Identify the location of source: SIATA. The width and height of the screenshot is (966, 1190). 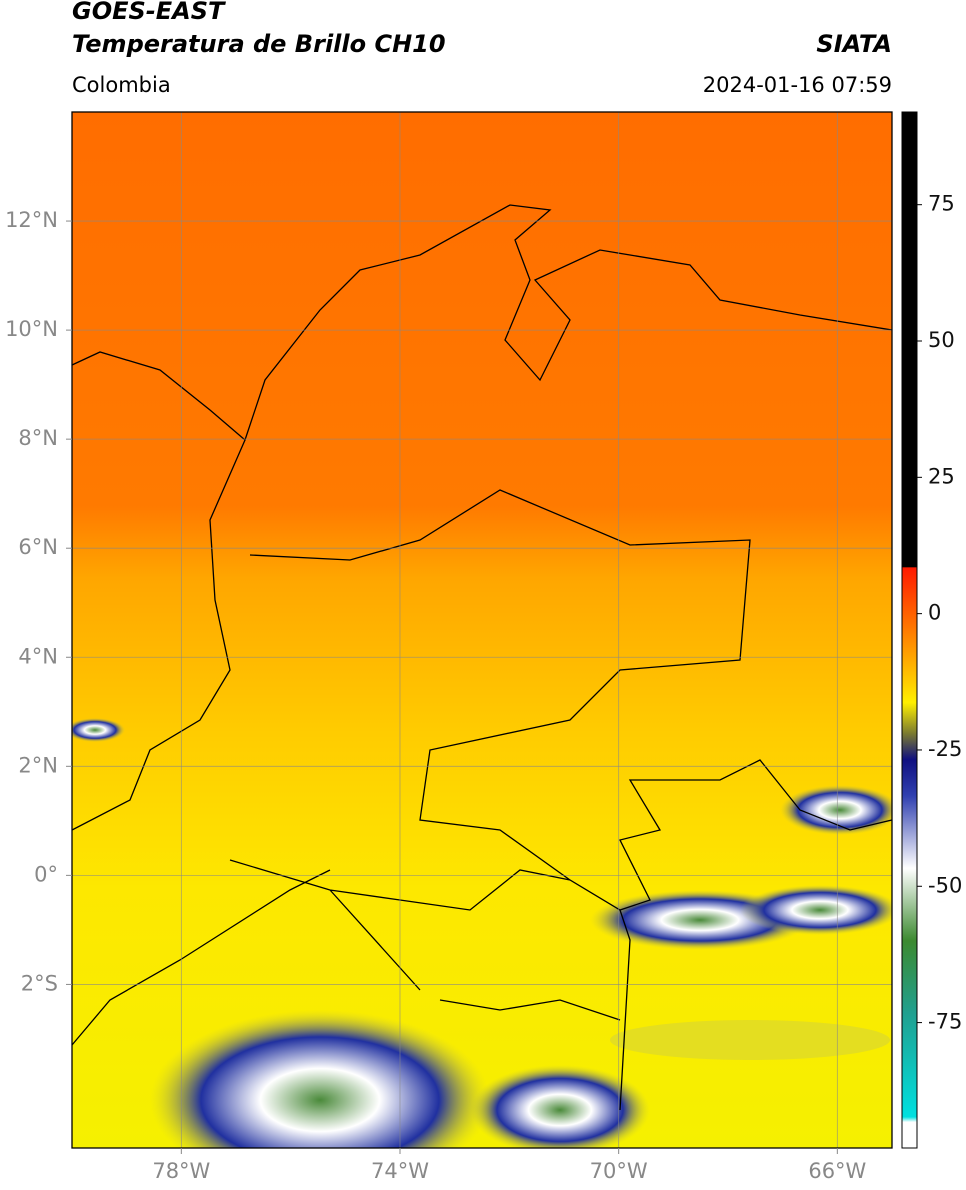
(854, 44).